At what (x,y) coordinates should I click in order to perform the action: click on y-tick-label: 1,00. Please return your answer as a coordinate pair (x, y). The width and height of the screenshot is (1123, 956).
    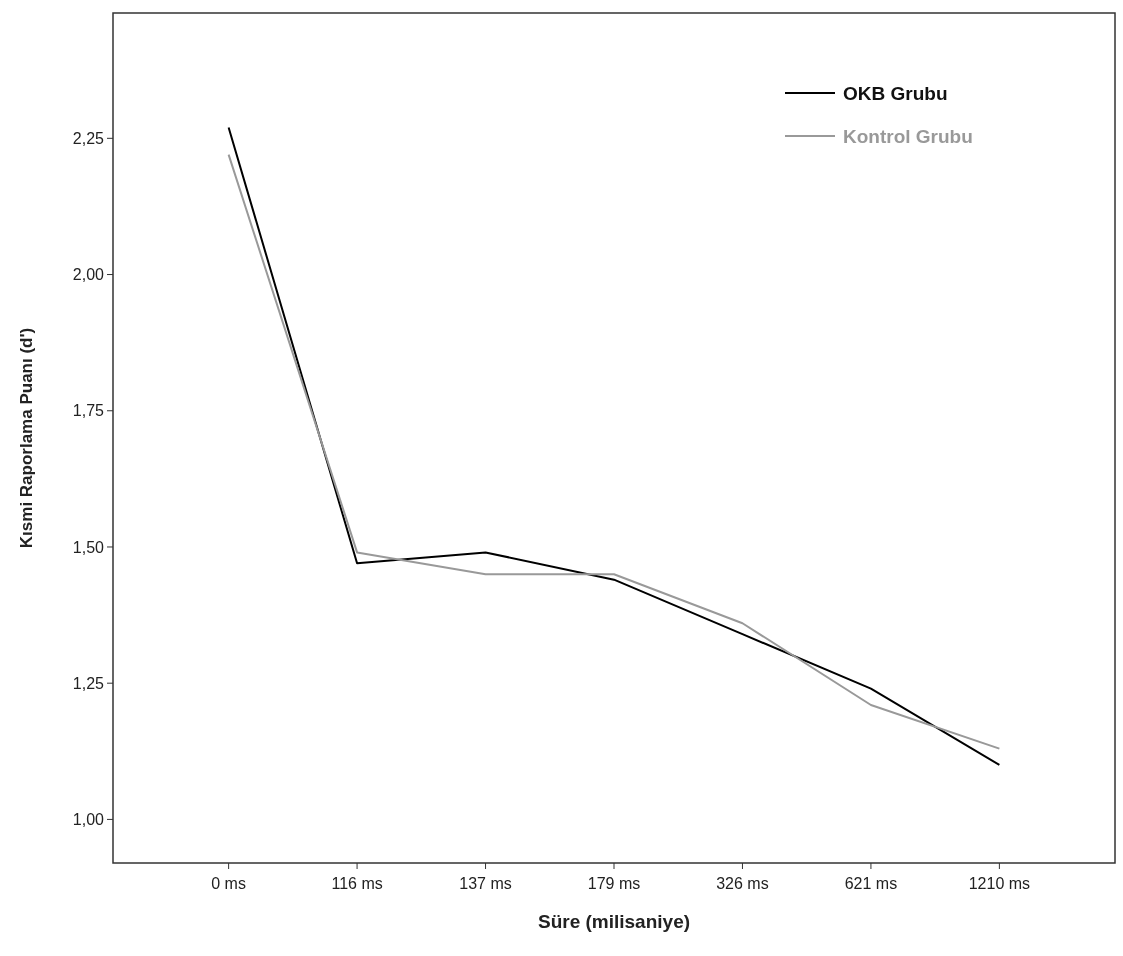
    Looking at the image, I should click on (88, 820).